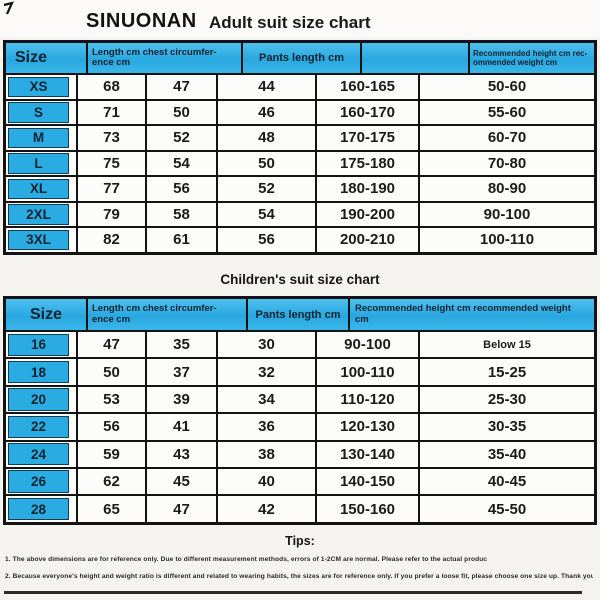 Image resolution: width=600 pixels, height=600 pixels. What do you see at coordinates (110, 372) in the screenshot?
I see `cell-length: 50` at bounding box center [110, 372].